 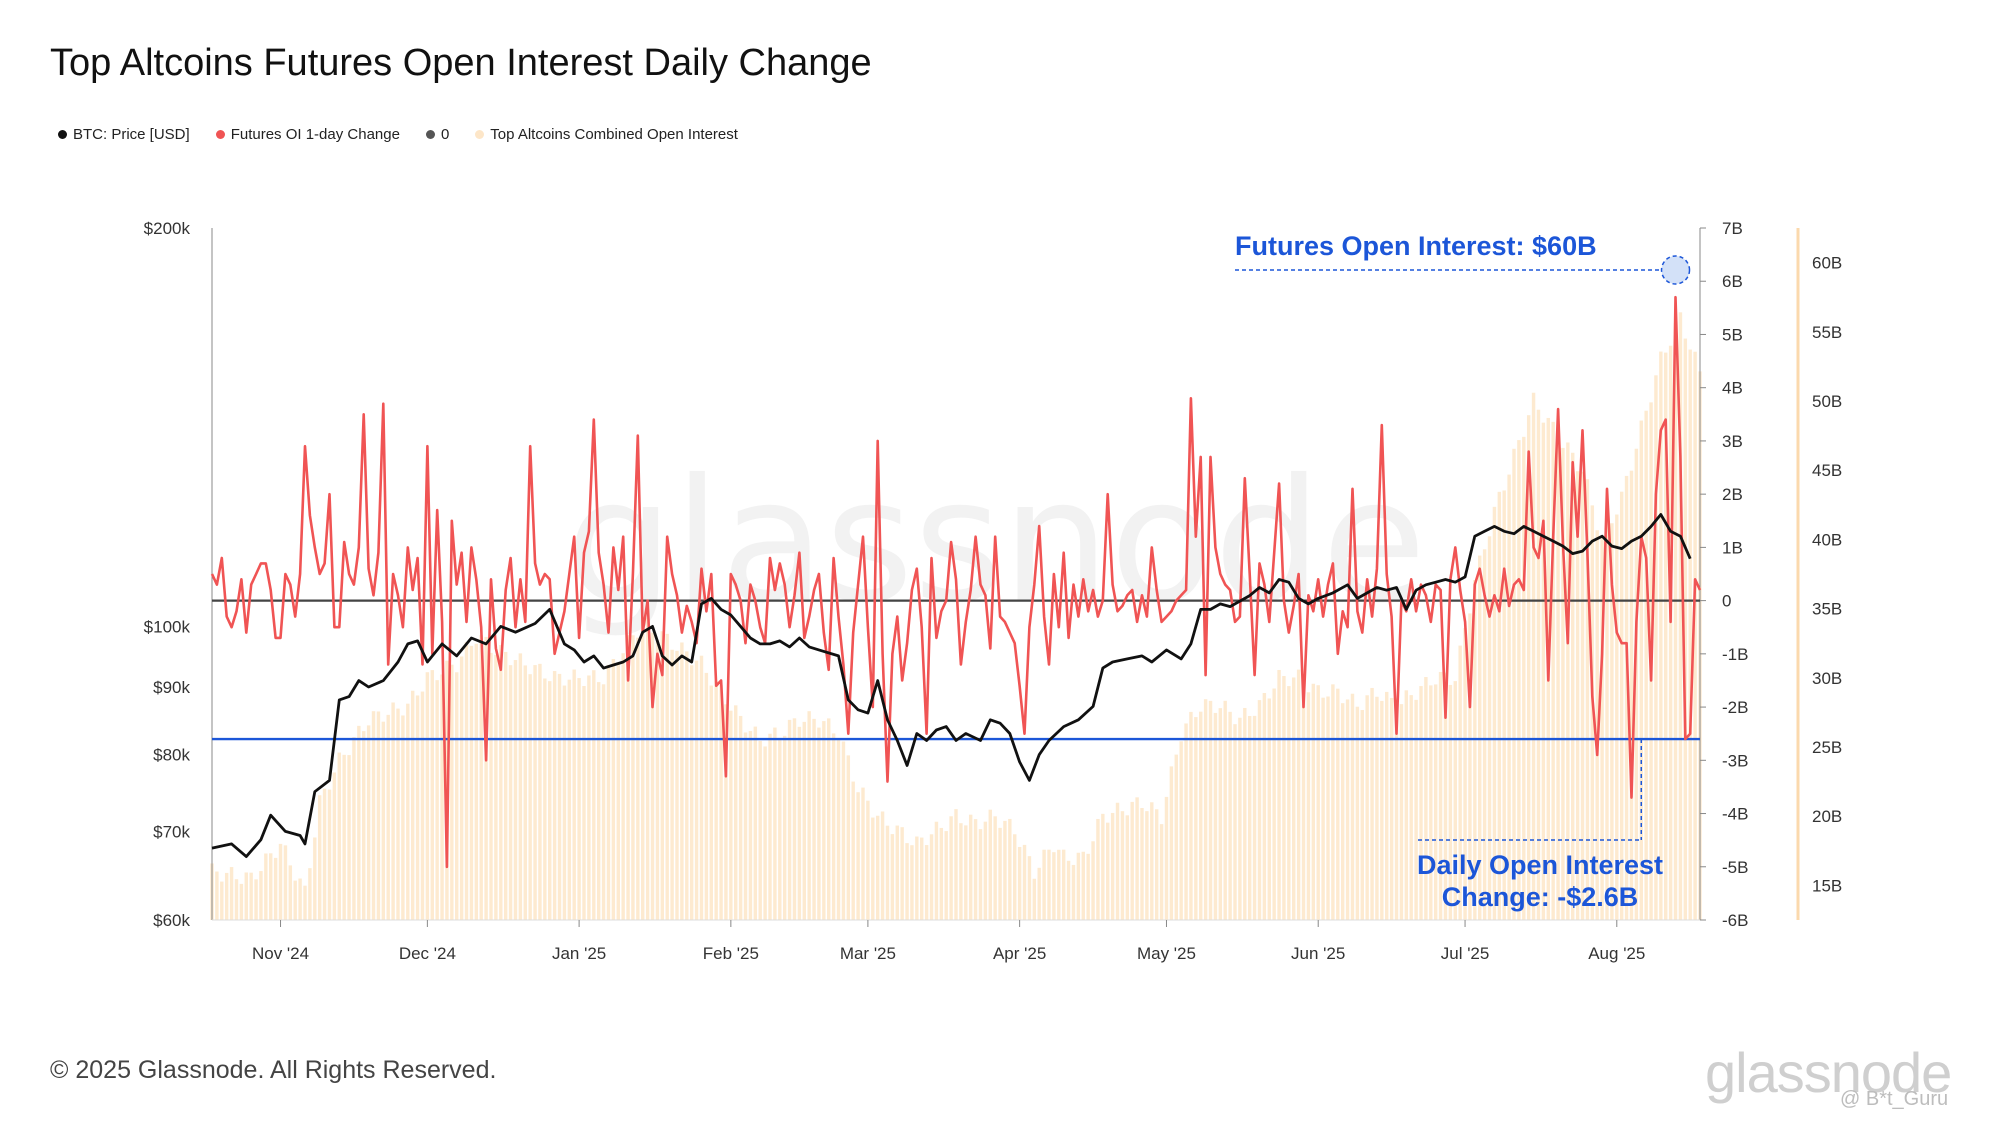 What do you see at coordinates (62, 134) in the screenshot?
I see `legend-dot-icon` at bounding box center [62, 134].